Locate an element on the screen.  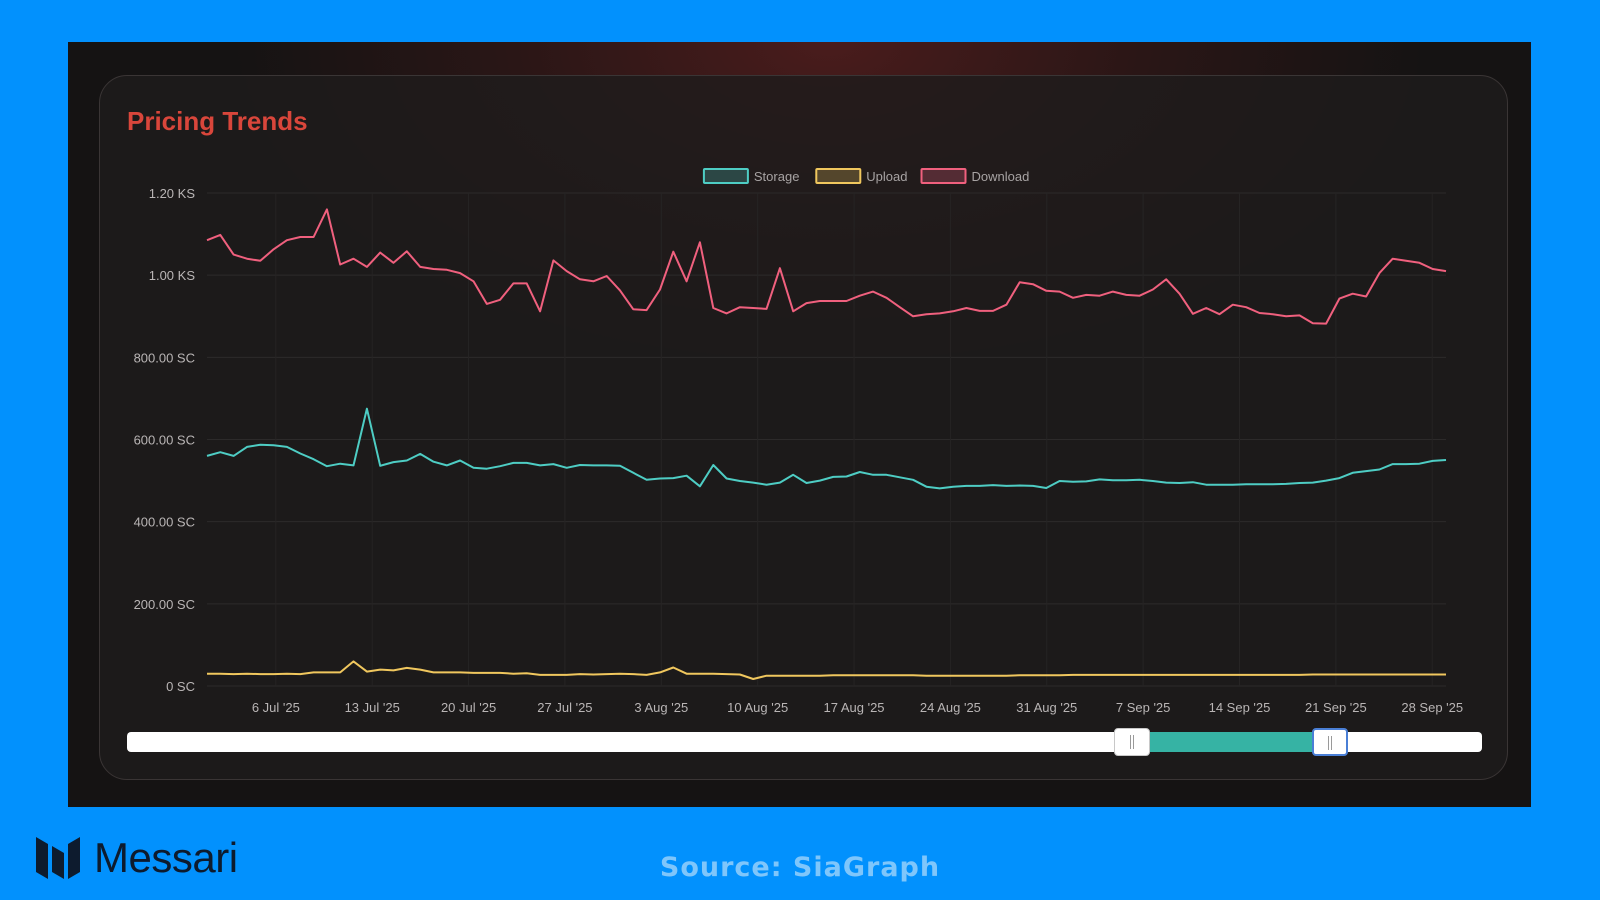
legend-swatch-storage is located at coordinates (725, 176).